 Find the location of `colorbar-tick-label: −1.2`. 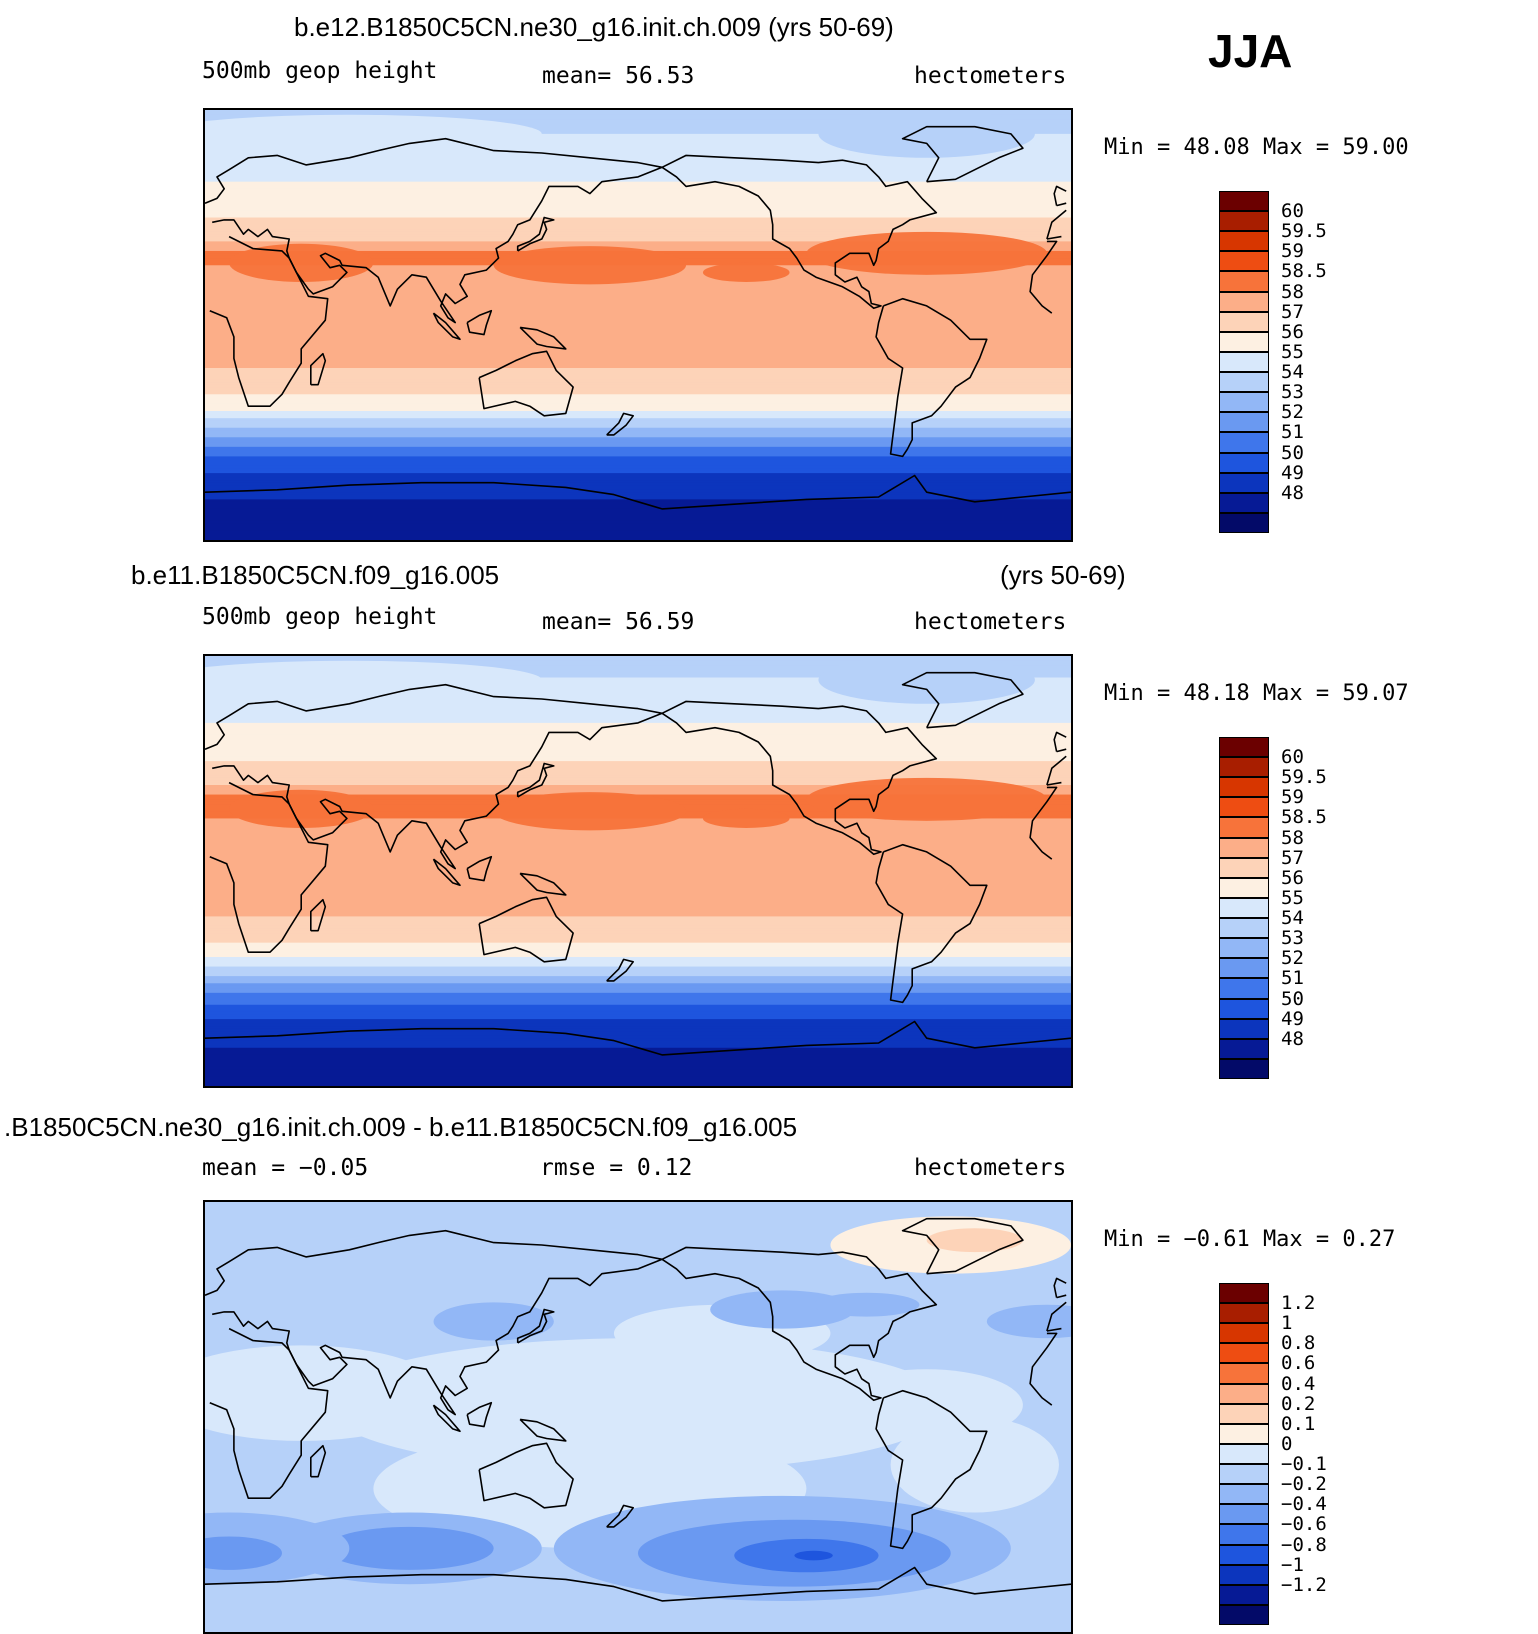

colorbar-tick-label: −1.2 is located at coordinates (1304, 1584).